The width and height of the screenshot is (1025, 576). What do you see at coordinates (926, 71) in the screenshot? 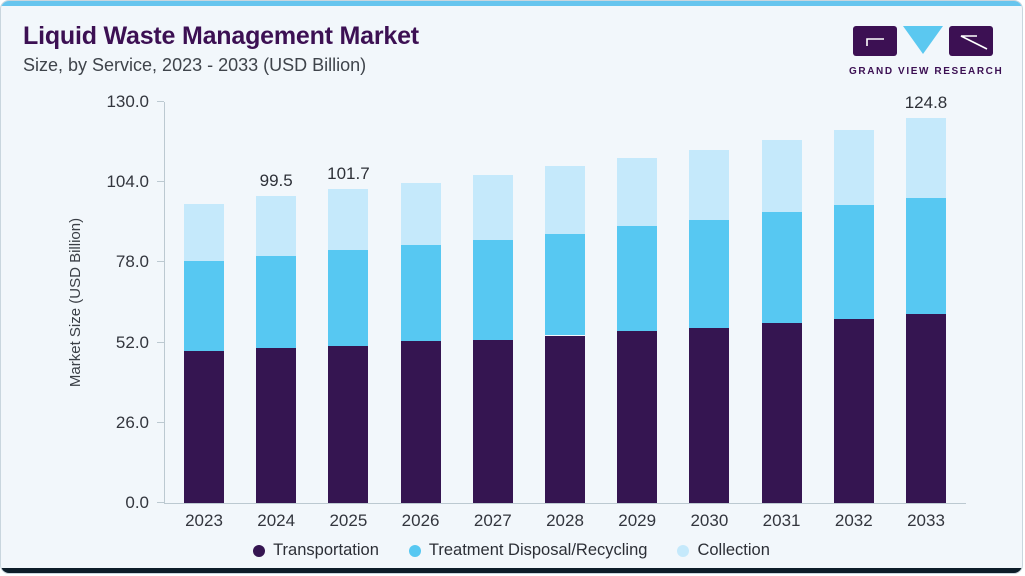
I see `gvr-logo-text: GRAND VIEW RESEARCH` at bounding box center [926, 71].